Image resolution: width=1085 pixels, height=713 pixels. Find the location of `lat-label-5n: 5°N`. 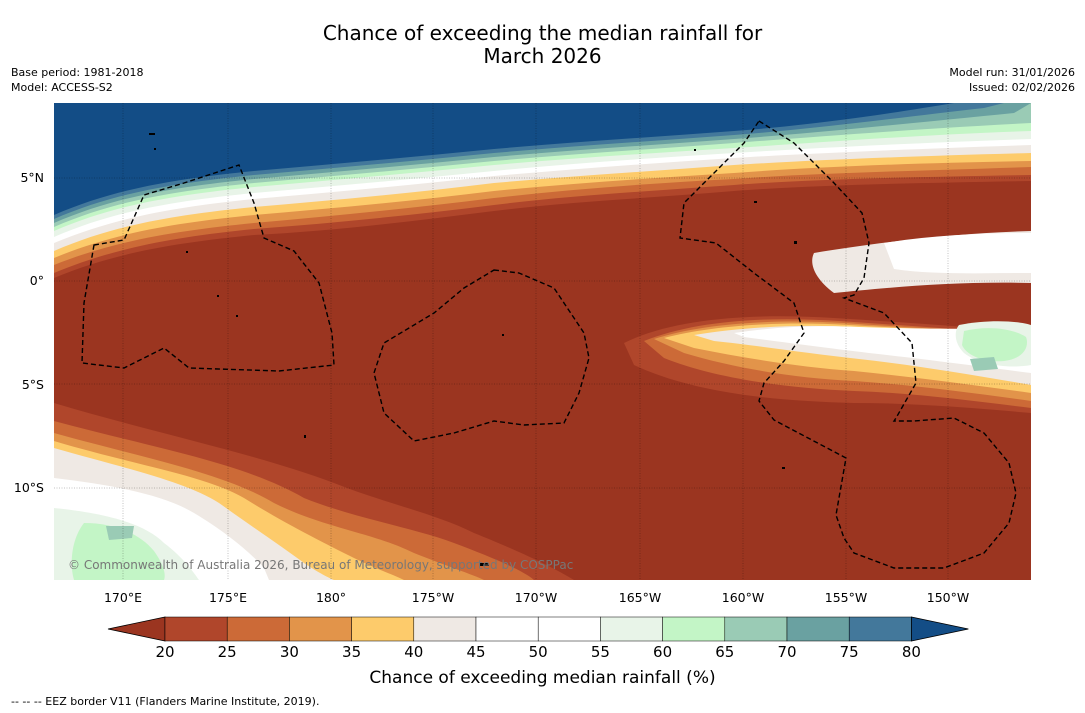

lat-label-5n: 5°N is located at coordinates (32, 177).